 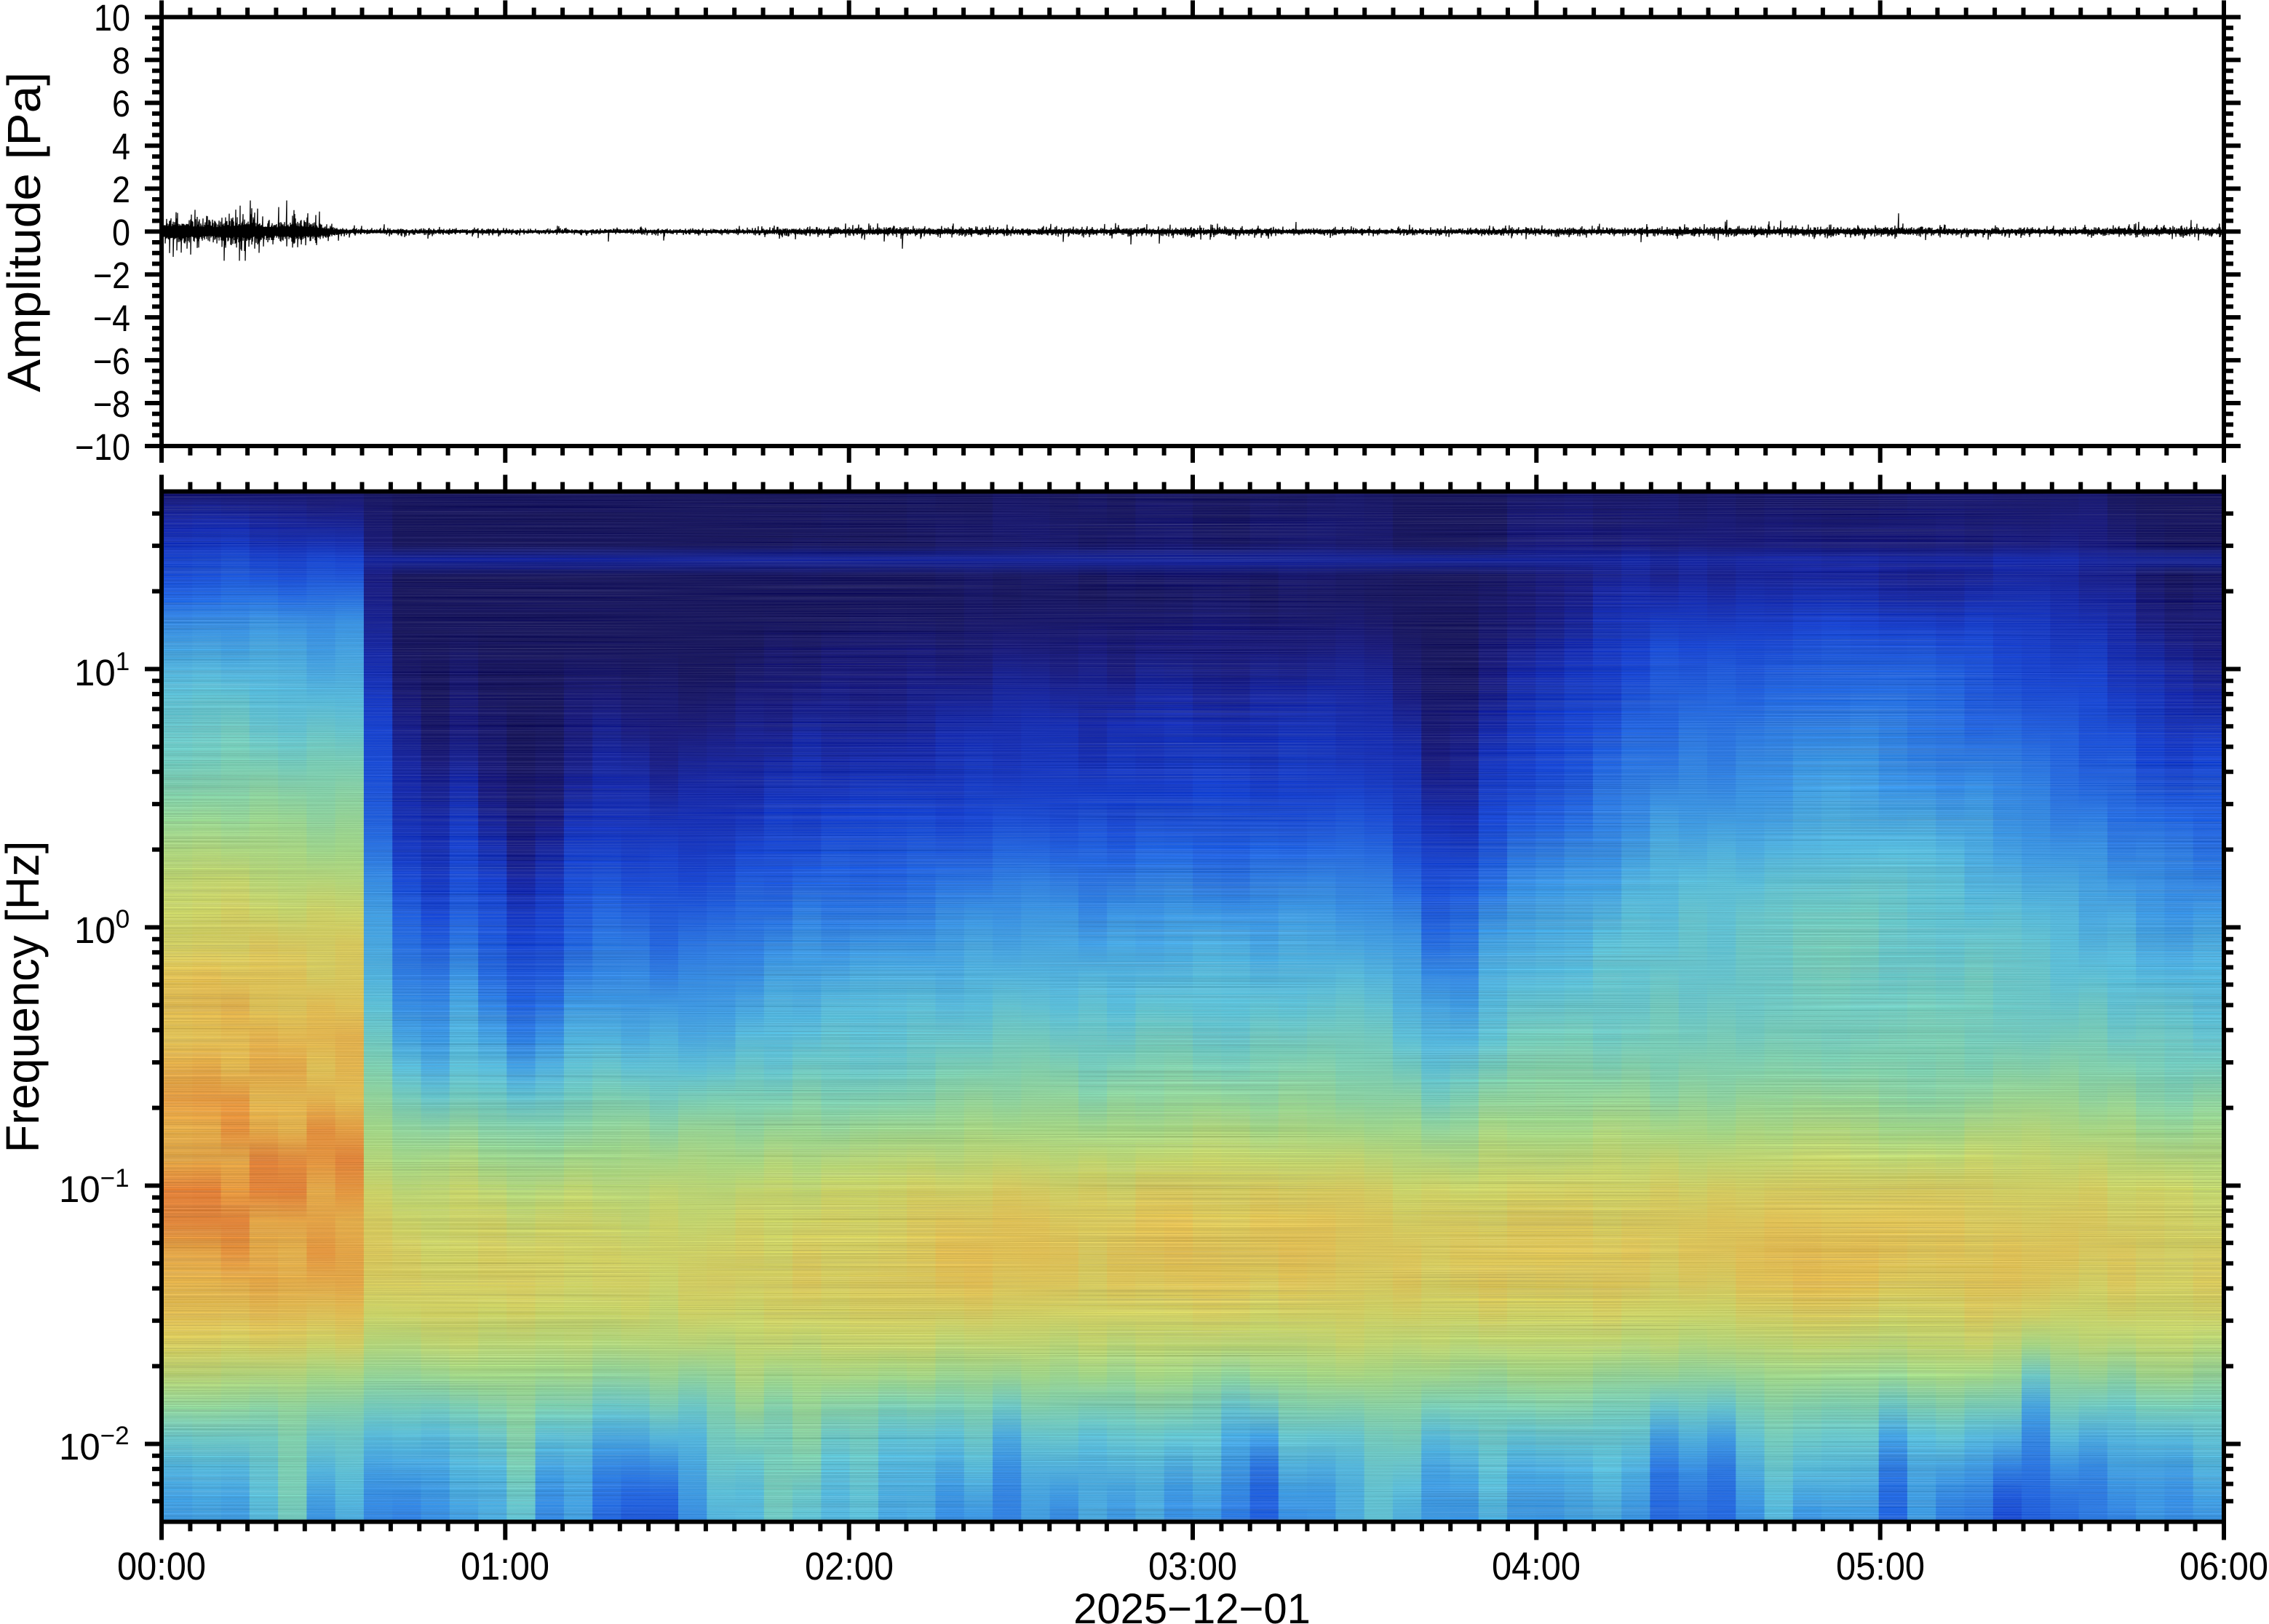 What do you see at coordinates (121, 103) in the screenshot?
I see `svg-text: 6` at bounding box center [121, 103].